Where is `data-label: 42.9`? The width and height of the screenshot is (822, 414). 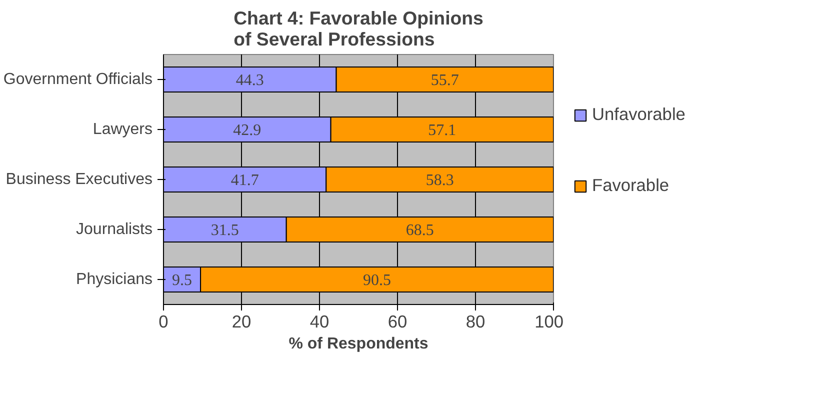
data-label: 42.9 is located at coordinates (247, 130).